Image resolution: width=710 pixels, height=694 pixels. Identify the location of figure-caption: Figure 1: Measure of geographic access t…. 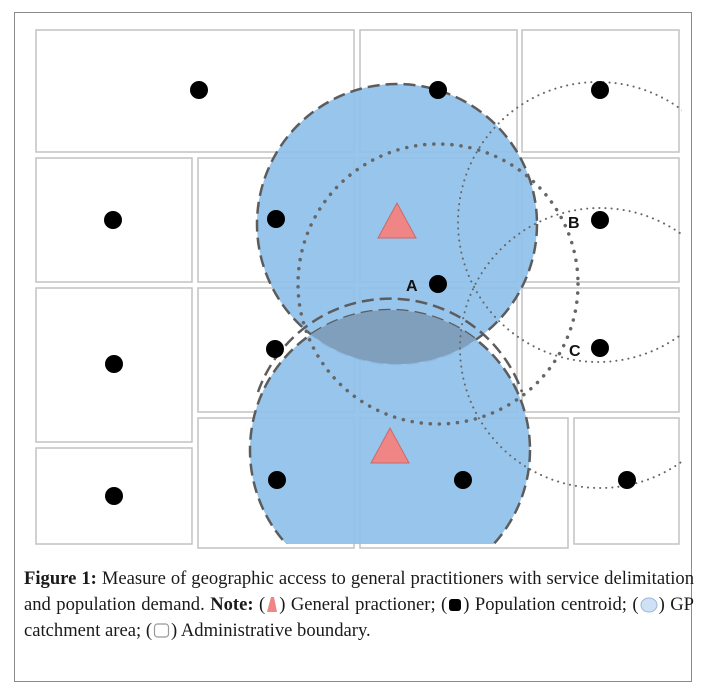
(359, 604).